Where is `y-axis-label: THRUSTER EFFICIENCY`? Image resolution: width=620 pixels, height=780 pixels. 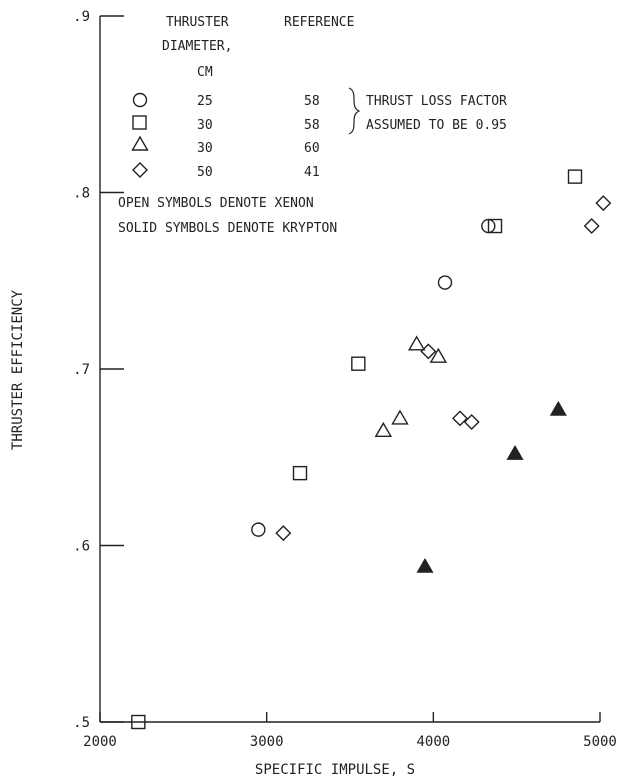
y-axis-label: THRUSTER EFFICIENCY is located at coordinates (18, 369).